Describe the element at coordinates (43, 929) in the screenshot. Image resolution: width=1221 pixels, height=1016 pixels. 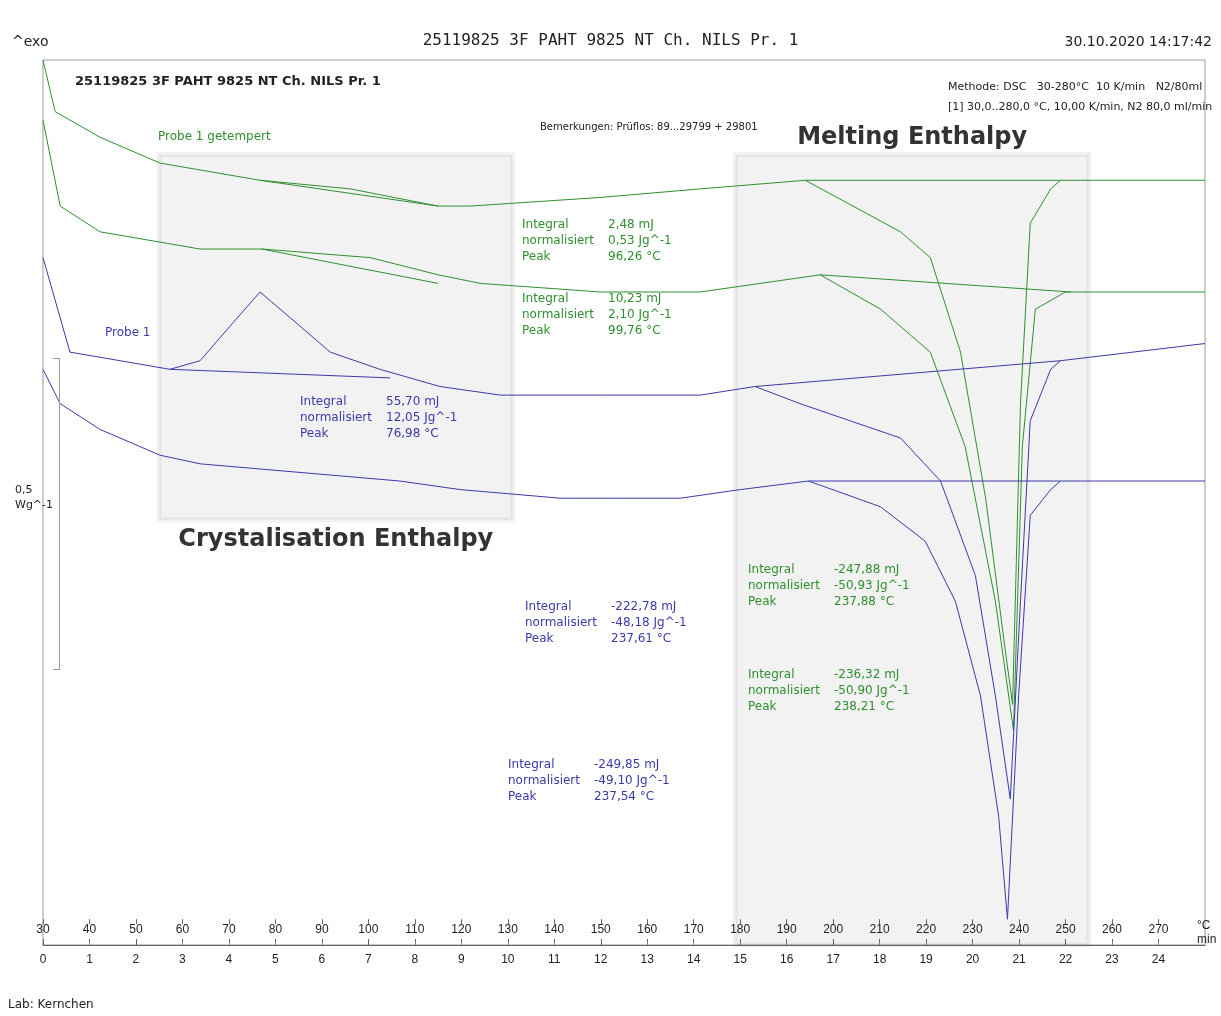
I see `x-tick-label: 30` at that location.